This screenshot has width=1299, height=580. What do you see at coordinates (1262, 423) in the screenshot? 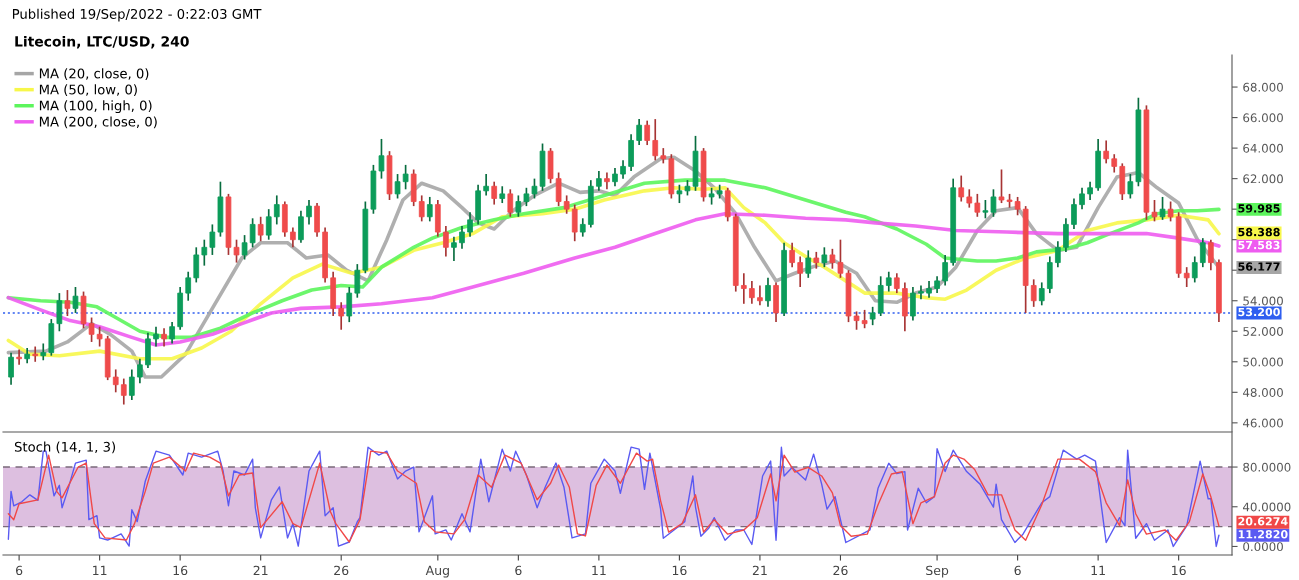
I see `y-tick-label: 46.000` at bounding box center [1262, 423].